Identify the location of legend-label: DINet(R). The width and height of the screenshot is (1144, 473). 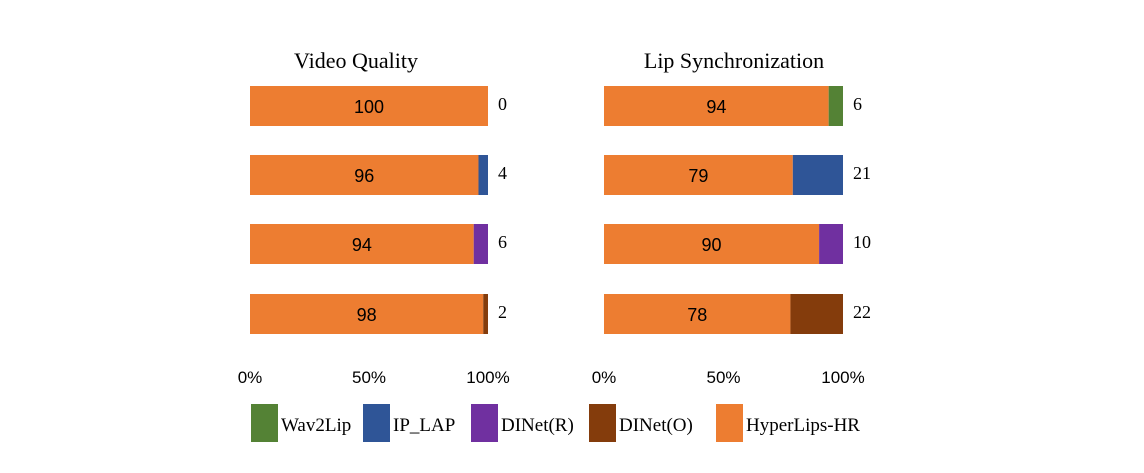
(537, 425).